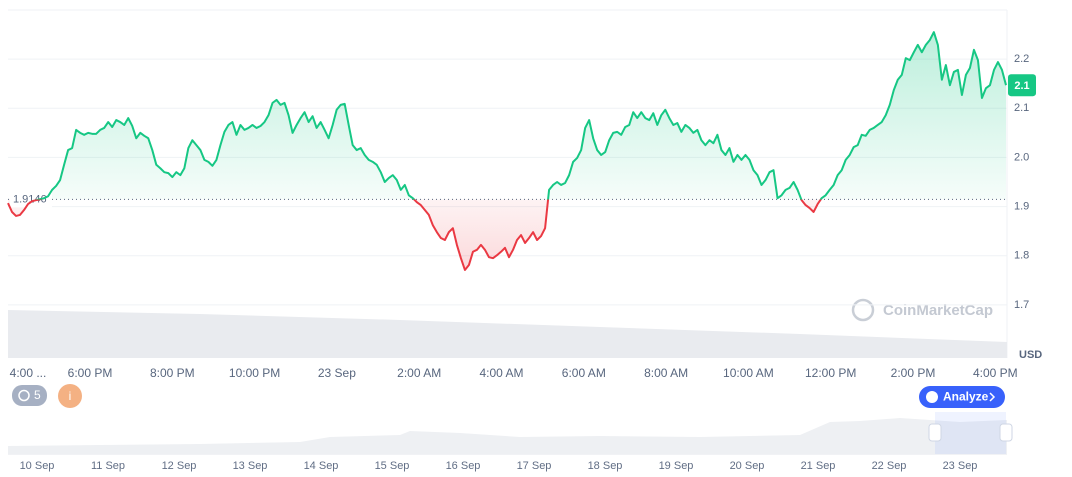  I want to click on navigator-area, so click(507, 436).